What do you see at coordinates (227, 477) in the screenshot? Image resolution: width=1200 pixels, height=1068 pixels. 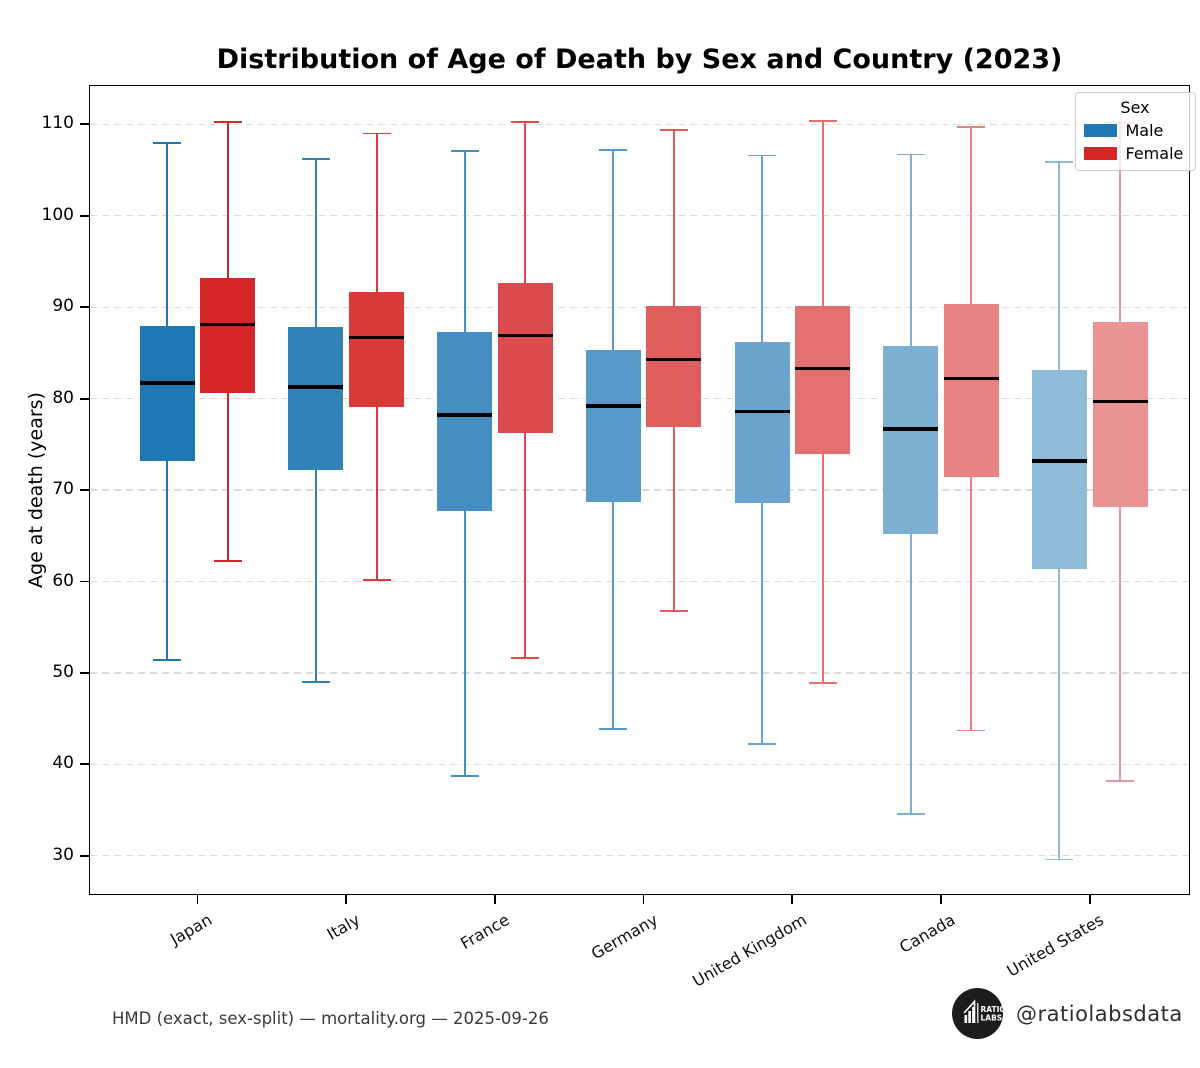 I see `whisker-lower-female-japan` at bounding box center [227, 477].